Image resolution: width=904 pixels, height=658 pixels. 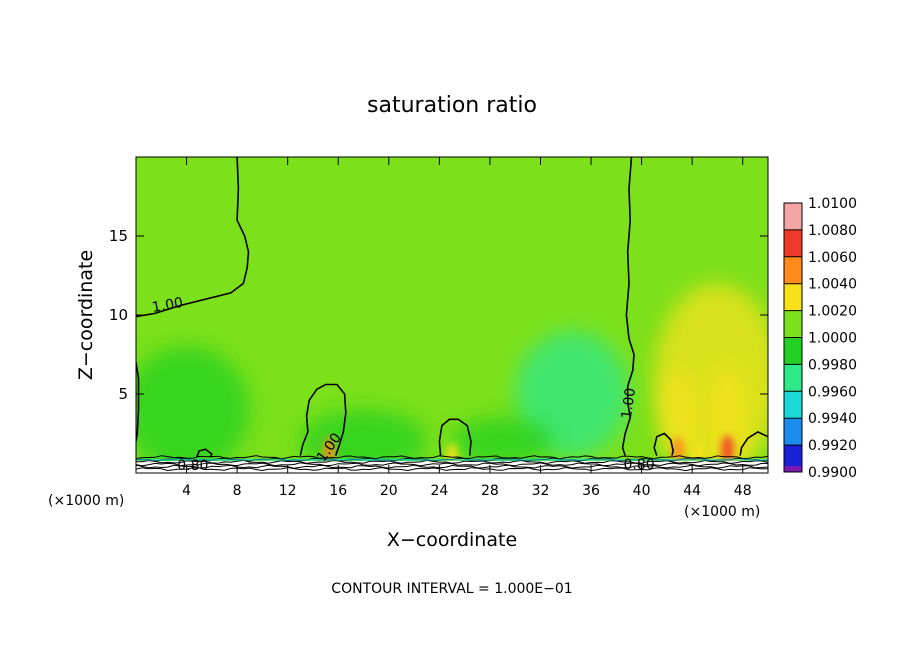 I want to click on x-tick-label: 48, so click(x=743, y=491).